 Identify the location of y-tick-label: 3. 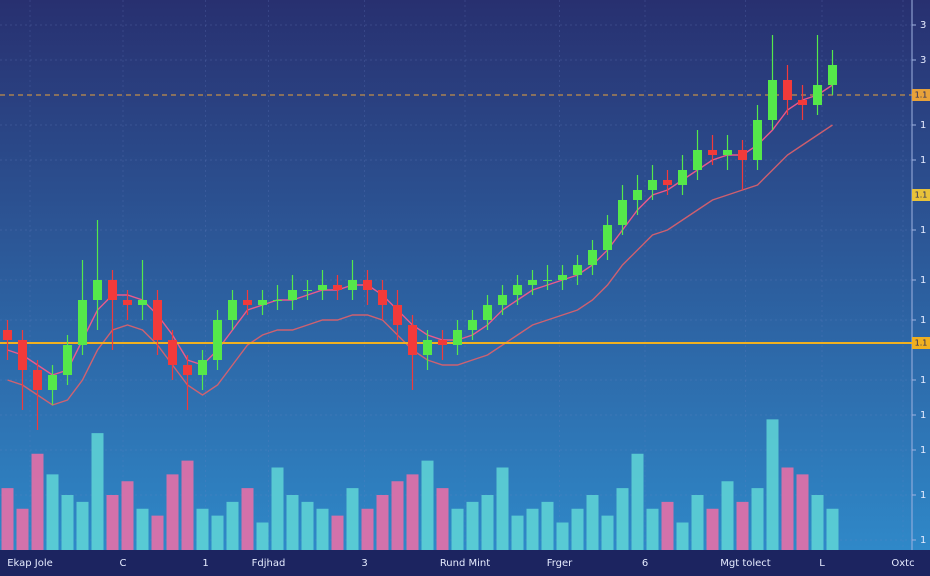
(923, 25).